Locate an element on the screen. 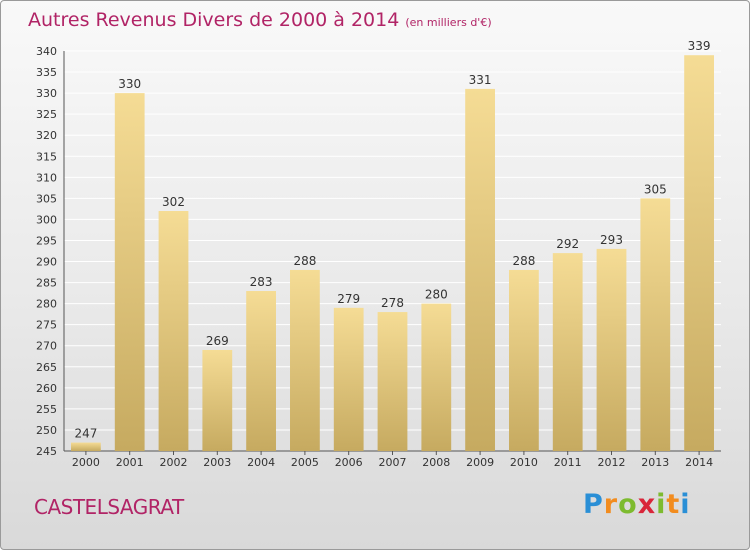 The height and width of the screenshot is (550, 750). data-label: 292 is located at coordinates (567, 244).